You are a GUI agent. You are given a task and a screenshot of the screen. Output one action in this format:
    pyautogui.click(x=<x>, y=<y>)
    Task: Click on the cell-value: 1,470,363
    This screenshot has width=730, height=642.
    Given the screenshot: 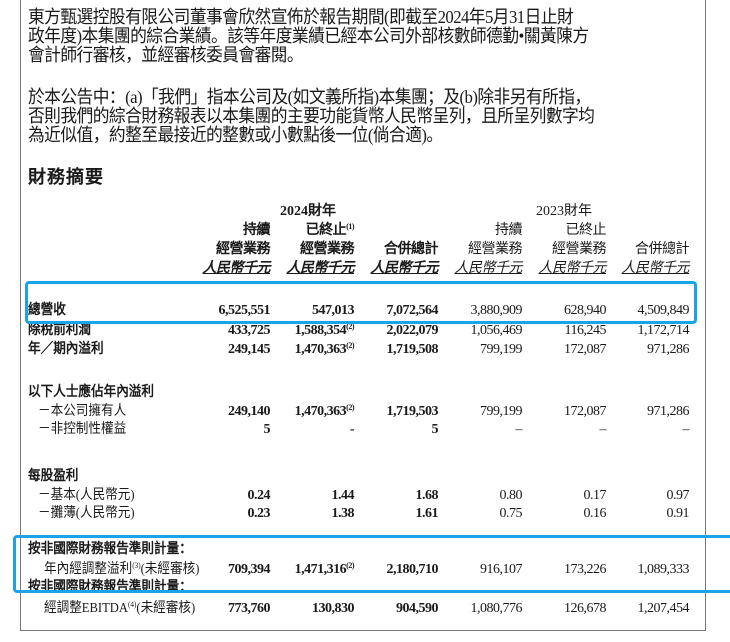 What is the action you would take?
    pyautogui.click(x=320, y=349)
    